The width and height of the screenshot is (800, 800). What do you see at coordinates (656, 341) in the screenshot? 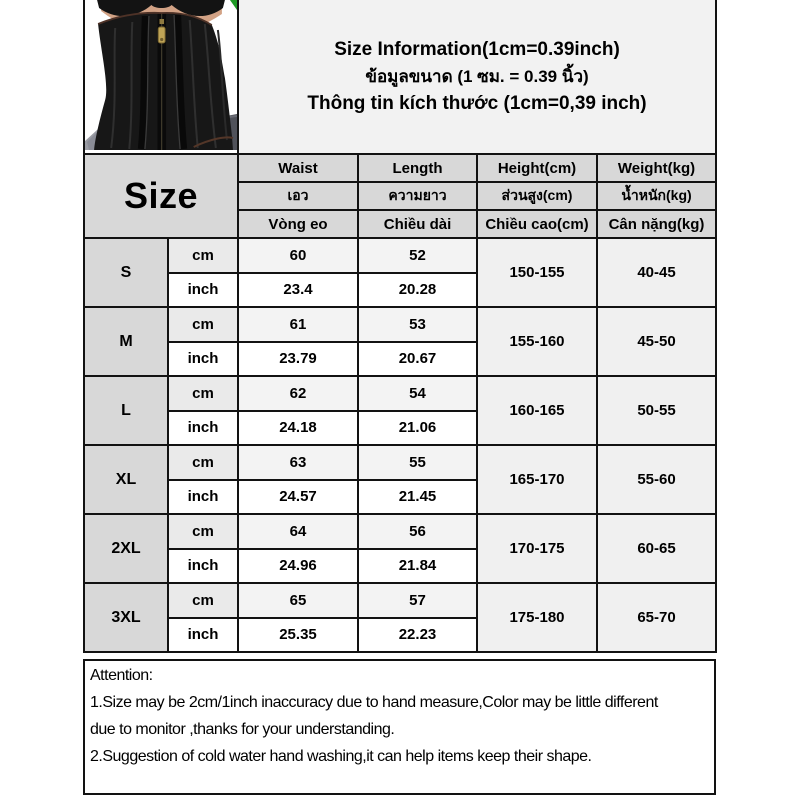
I see `weight-range: 45-50` at bounding box center [656, 341].